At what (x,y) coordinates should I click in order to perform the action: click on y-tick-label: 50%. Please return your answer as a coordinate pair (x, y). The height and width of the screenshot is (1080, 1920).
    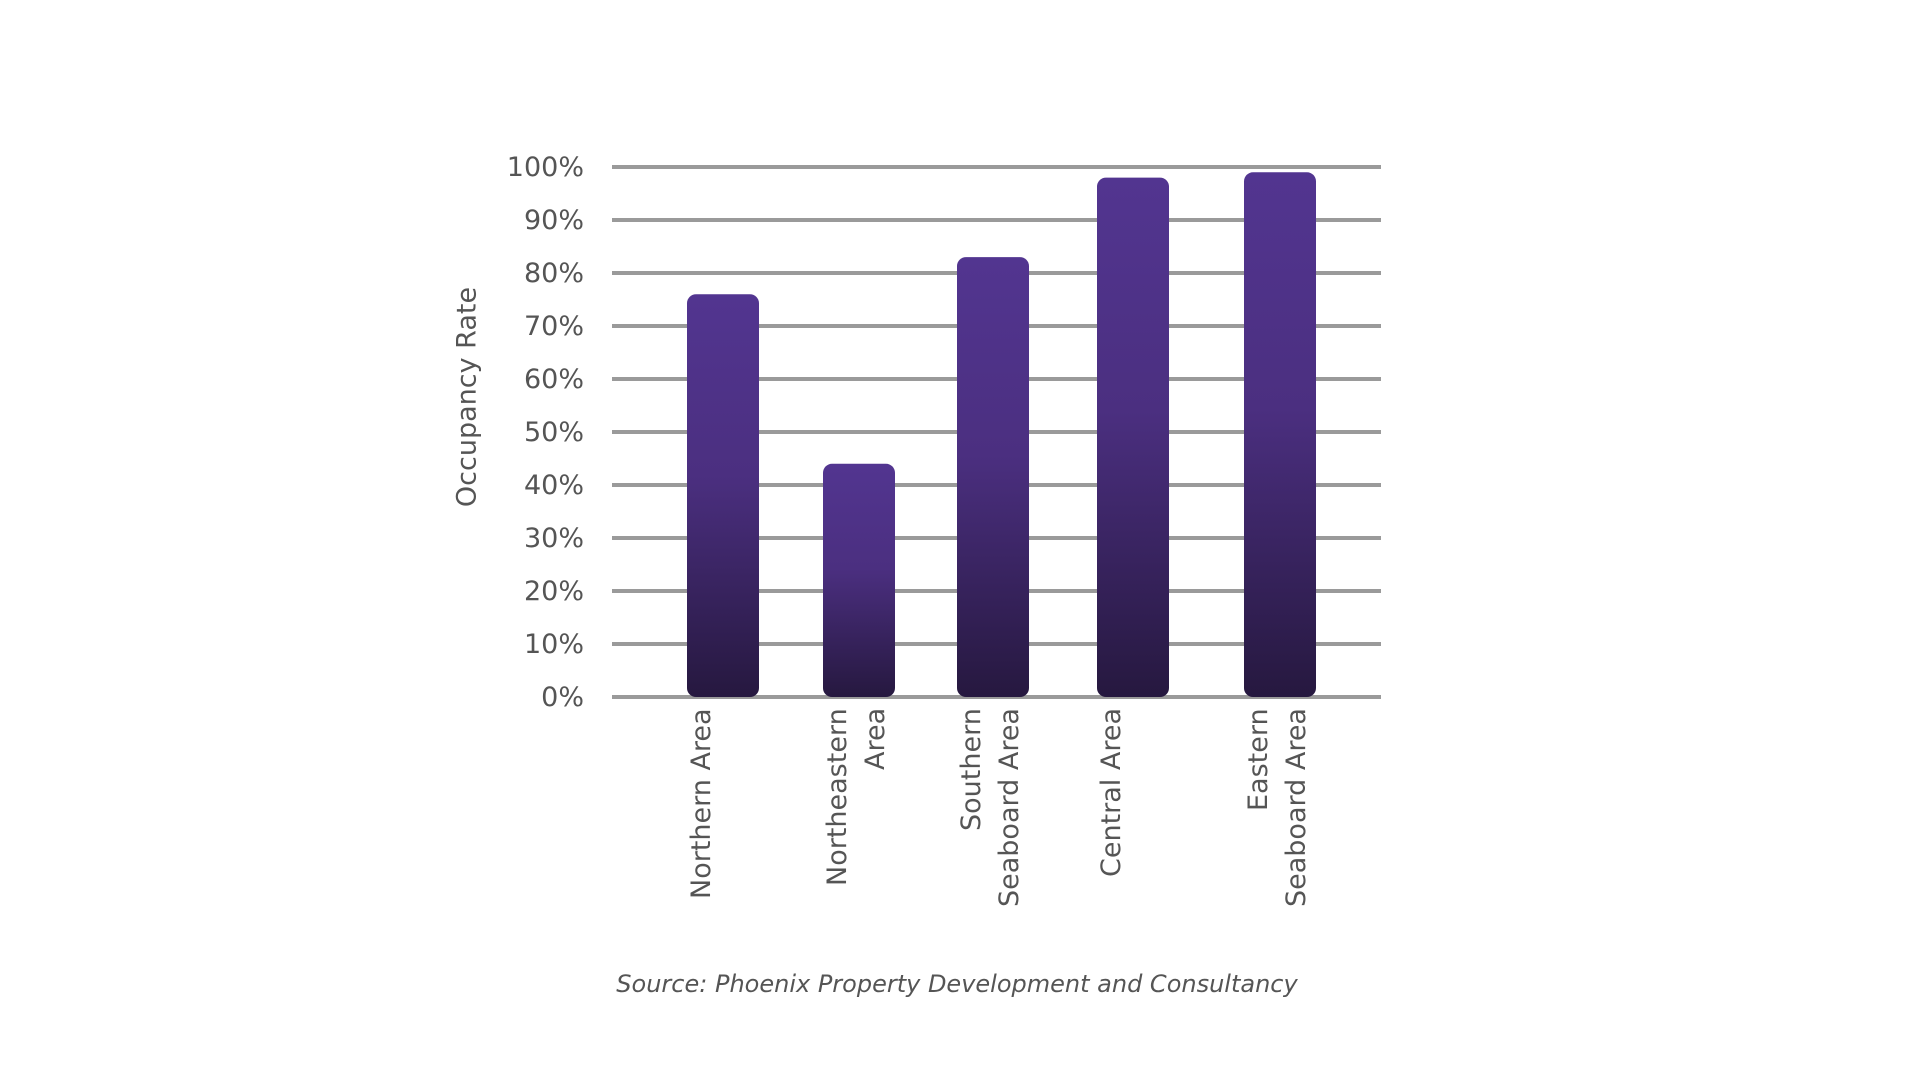
    Looking at the image, I should click on (554, 432).